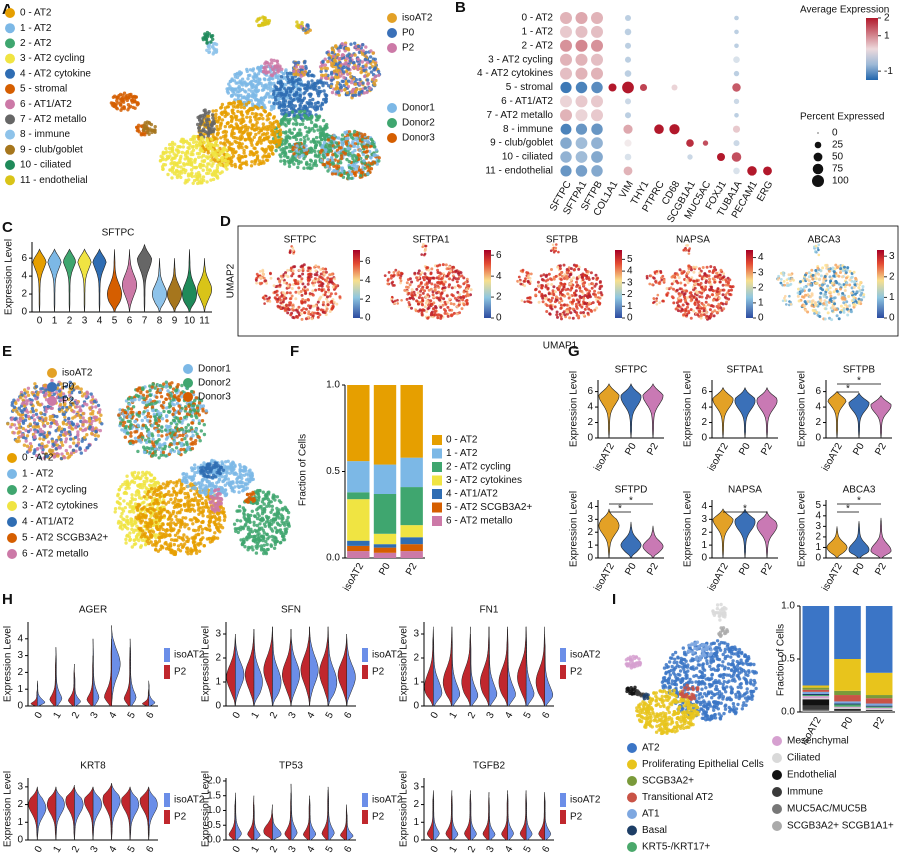 This screenshot has height=866, width=900. What do you see at coordinates (149, 128) in the screenshot?
I see `umap-cloud` at bounding box center [149, 128].